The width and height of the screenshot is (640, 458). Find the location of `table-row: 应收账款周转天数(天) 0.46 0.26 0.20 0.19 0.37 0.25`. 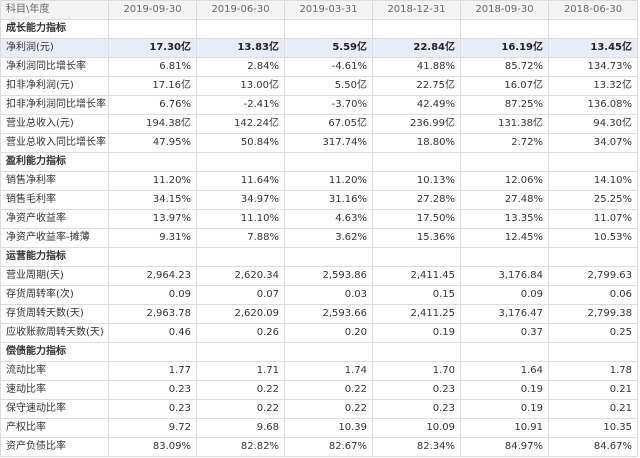

table-row: 应收账款周转天数(天) 0.46 0.26 0.20 0.19 0.37 0.25 is located at coordinates (319, 333).